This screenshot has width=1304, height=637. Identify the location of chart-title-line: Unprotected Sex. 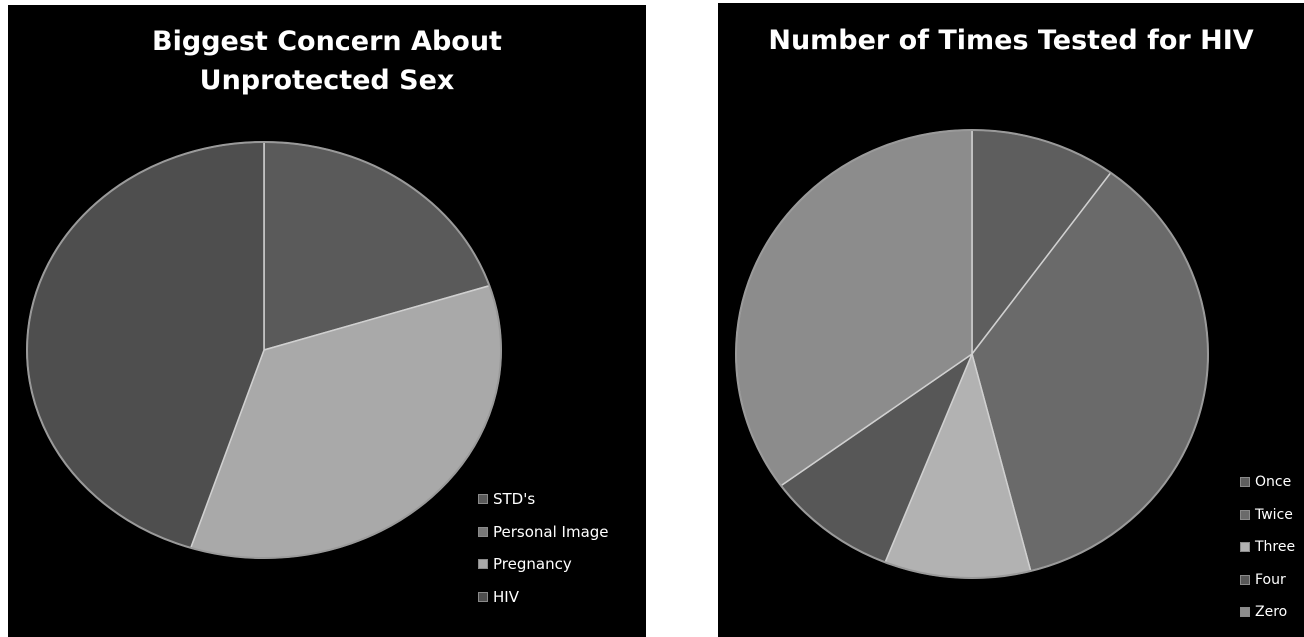
(327, 80).